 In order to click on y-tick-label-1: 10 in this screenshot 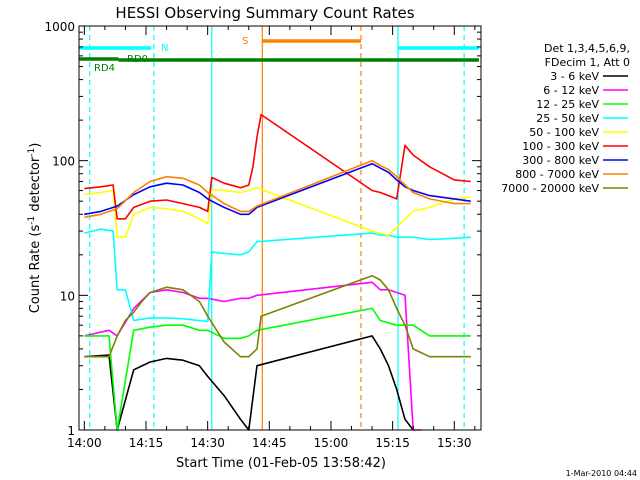, I will do `click(67, 296)`.